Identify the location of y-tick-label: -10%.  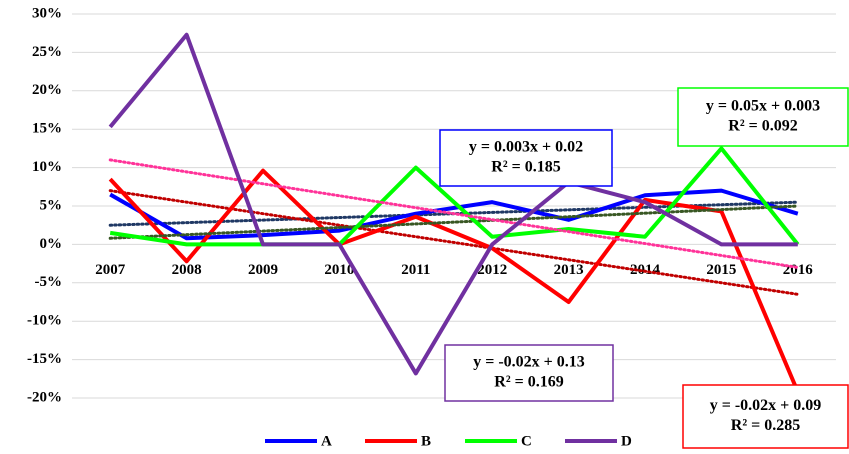
(44, 321).